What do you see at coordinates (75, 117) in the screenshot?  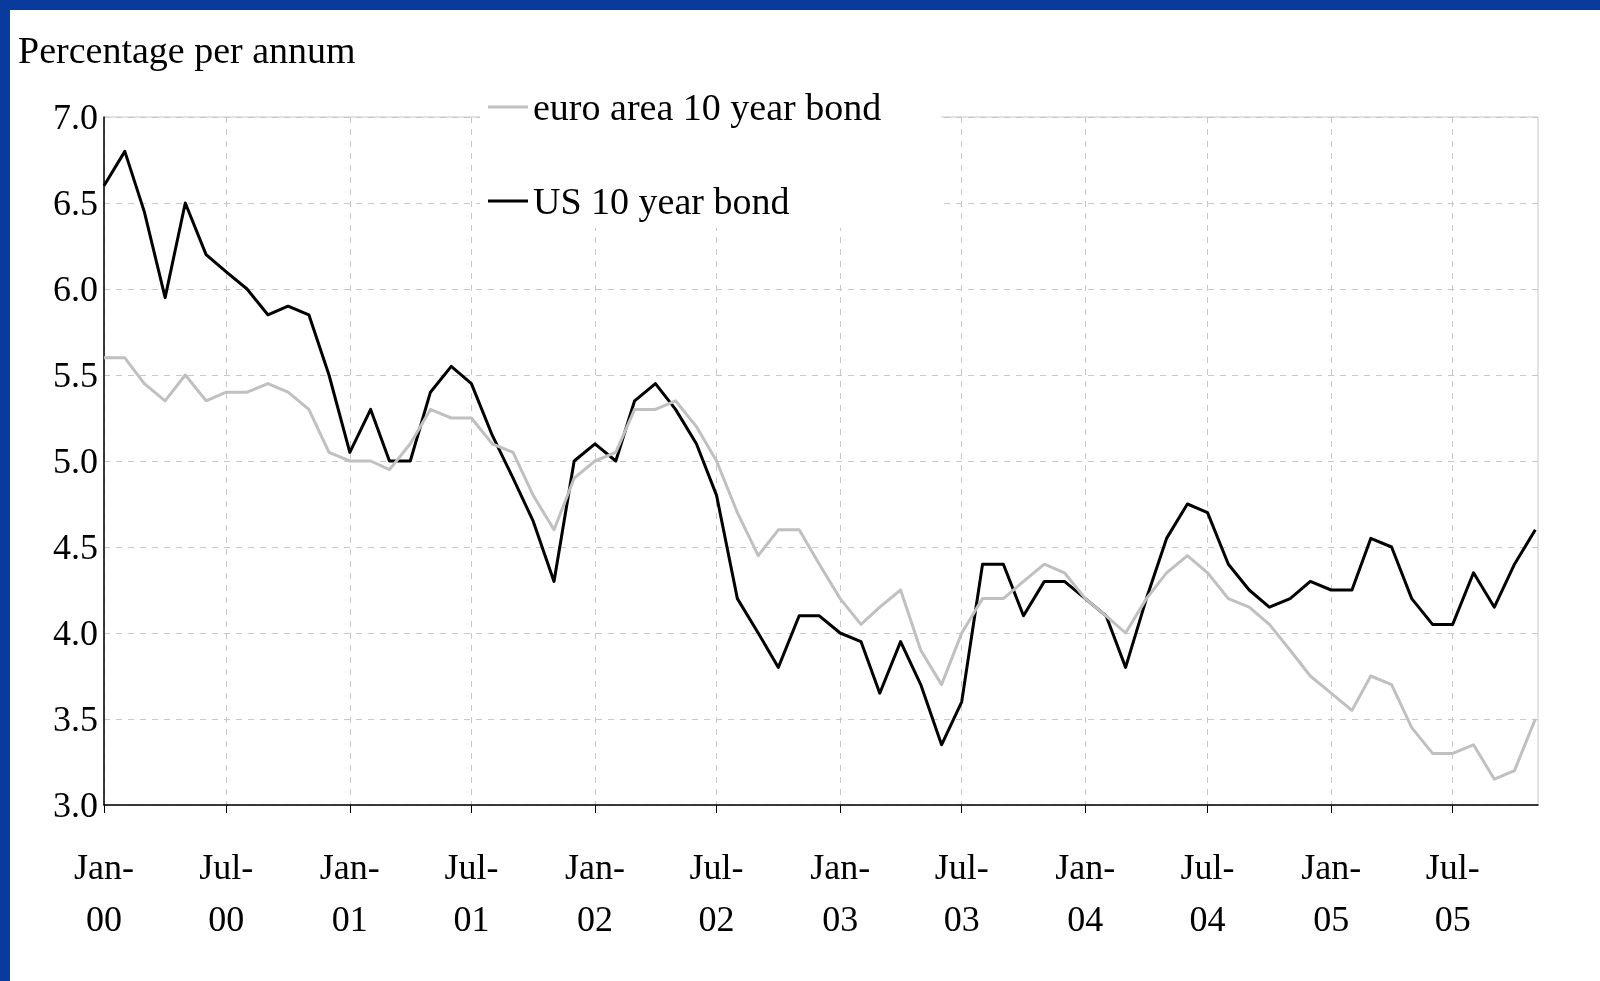 I see `y-tick-label: 7.0` at bounding box center [75, 117].